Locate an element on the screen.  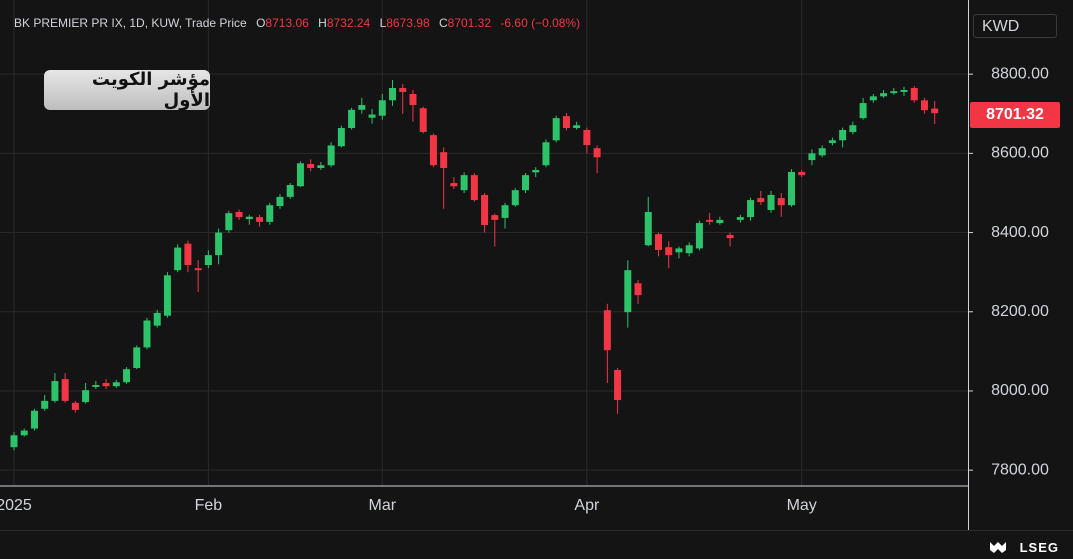
close-value: 8701.32 is located at coordinates (469, 23).